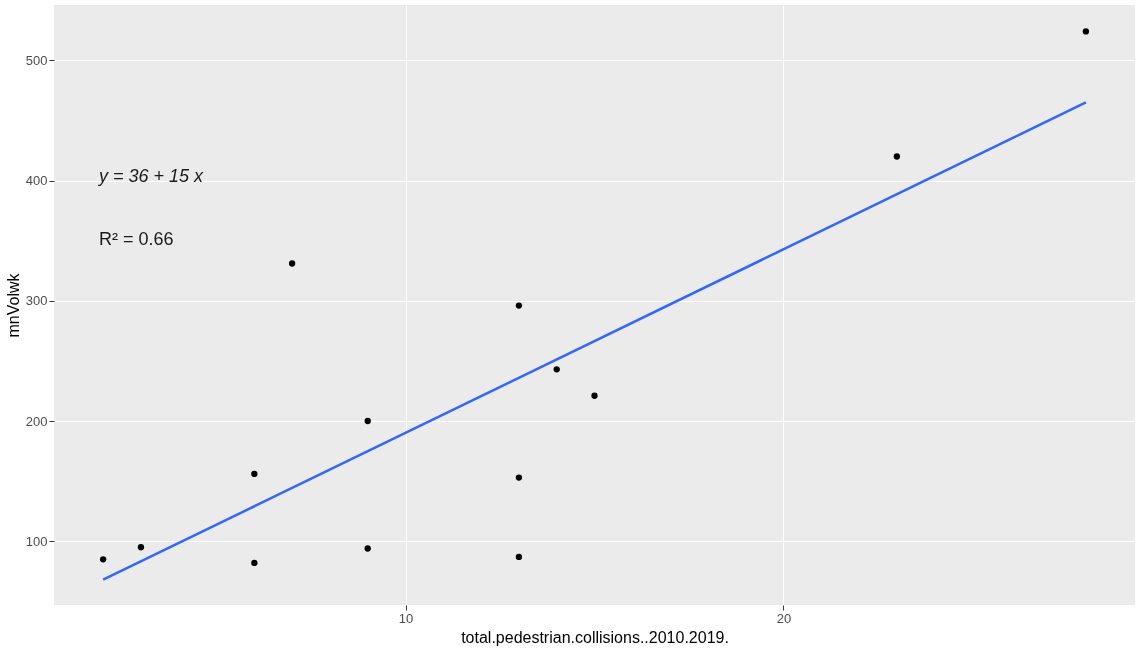 The height and width of the screenshot is (656, 1140). Describe the element at coordinates (136, 239) in the screenshot. I see `annotation: R² = 0.66` at that location.